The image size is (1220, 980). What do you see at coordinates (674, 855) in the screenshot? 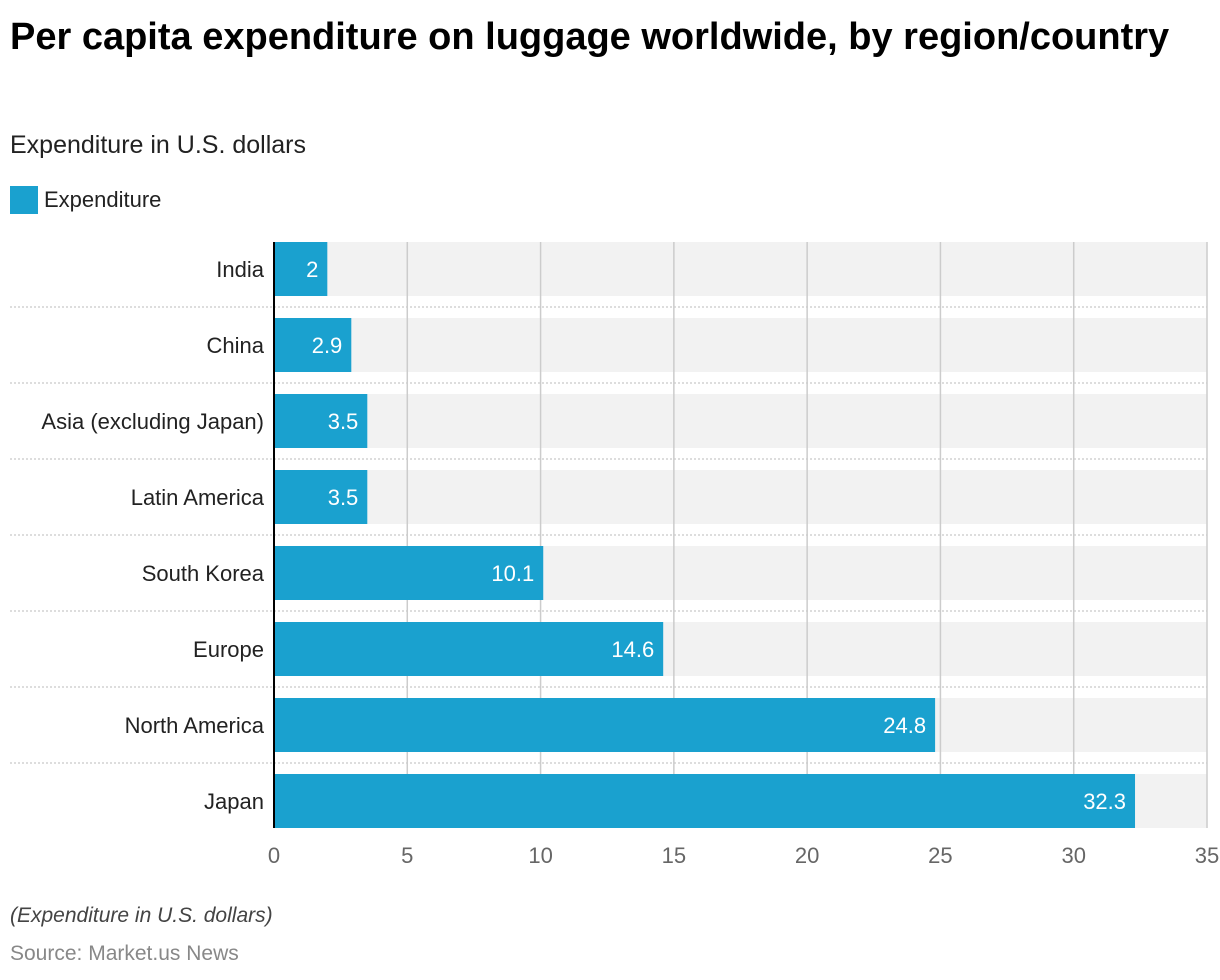
I see `x-tick-label: 15` at bounding box center [674, 855].